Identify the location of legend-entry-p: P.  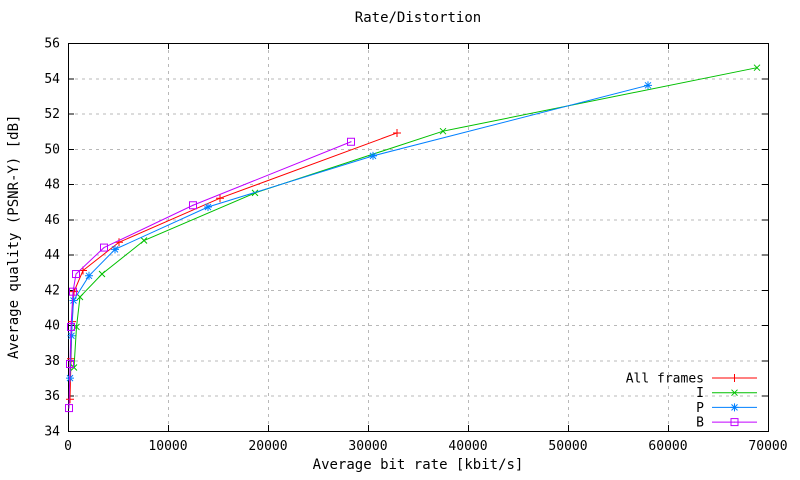
(726, 408).